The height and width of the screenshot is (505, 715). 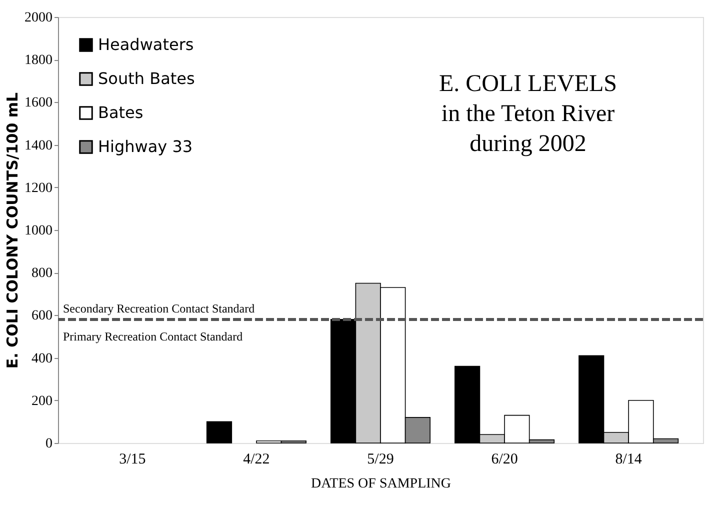 I want to click on y-tick-label: 400, so click(x=42, y=358).